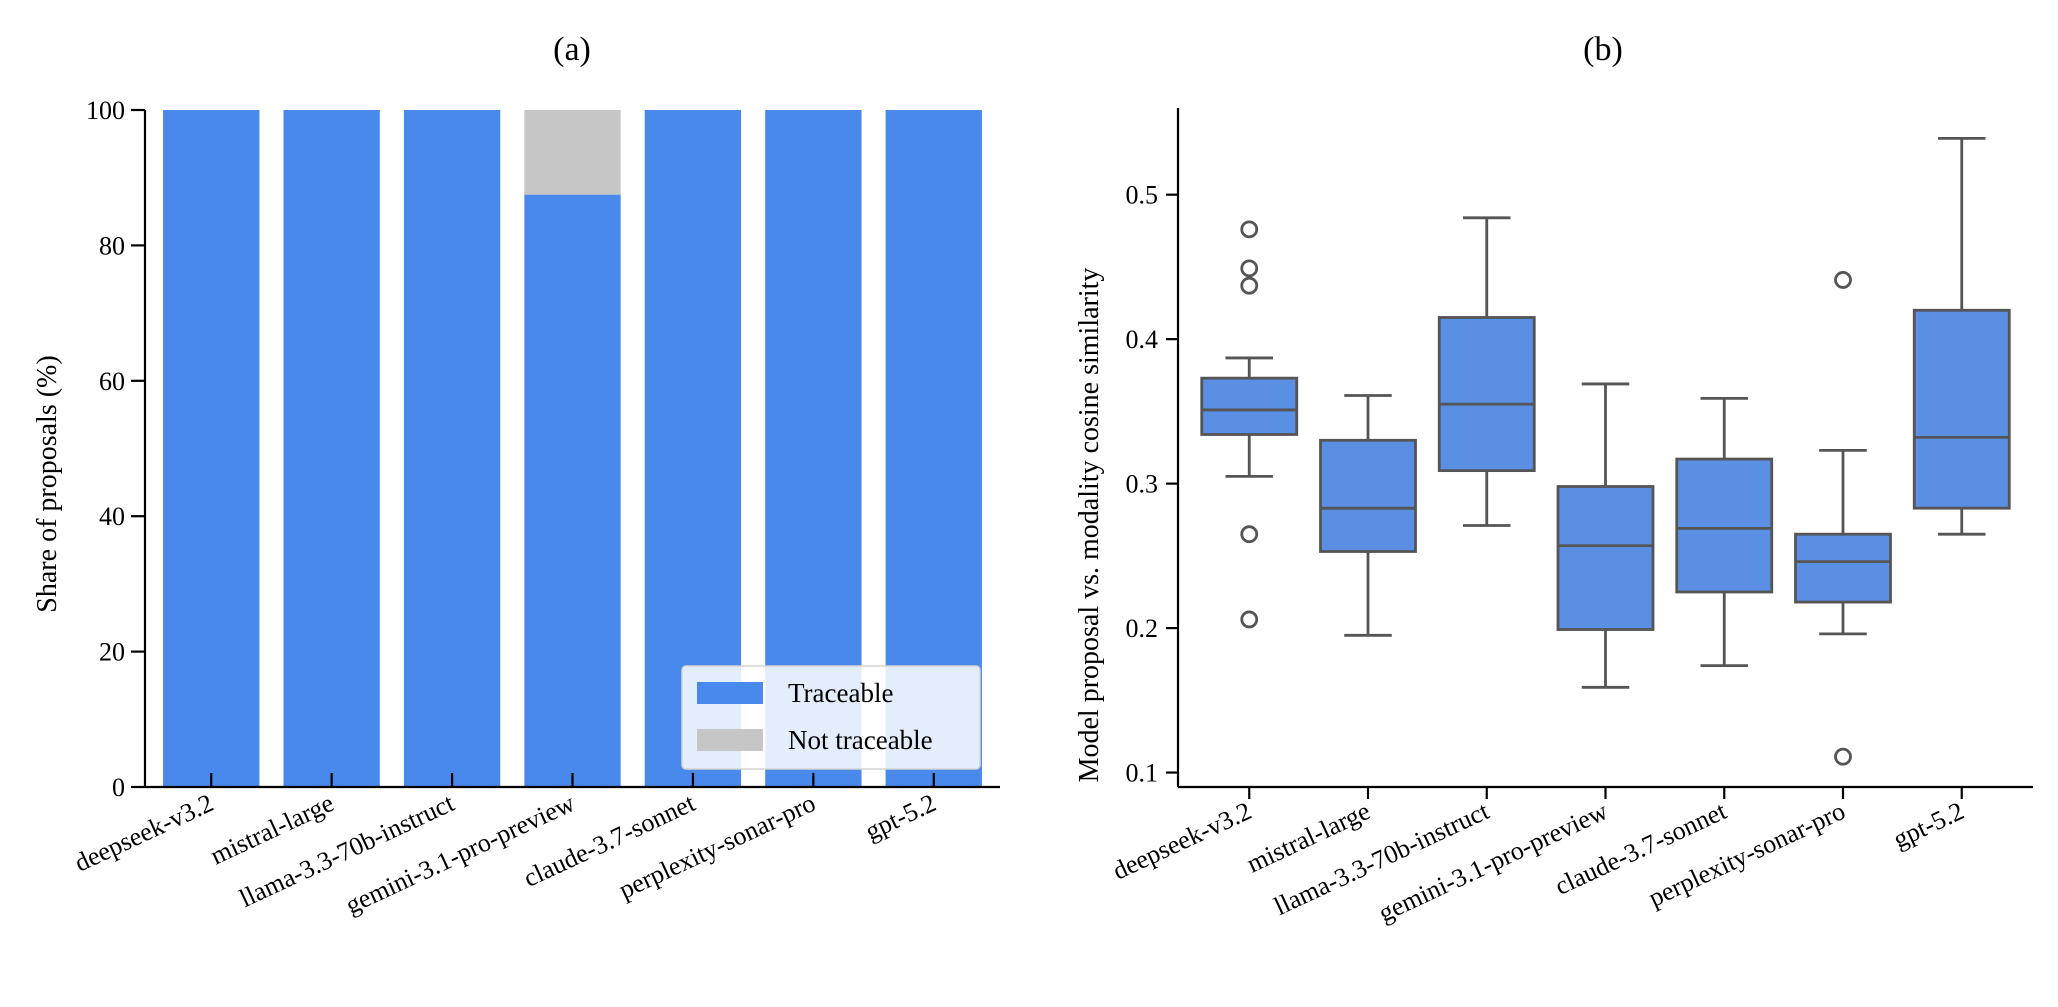 The image size is (2058, 1007). Describe the element at coordinates (860, 740) in the screenshot. I see `legend-label-not-traceable: Not traceable` at that location.